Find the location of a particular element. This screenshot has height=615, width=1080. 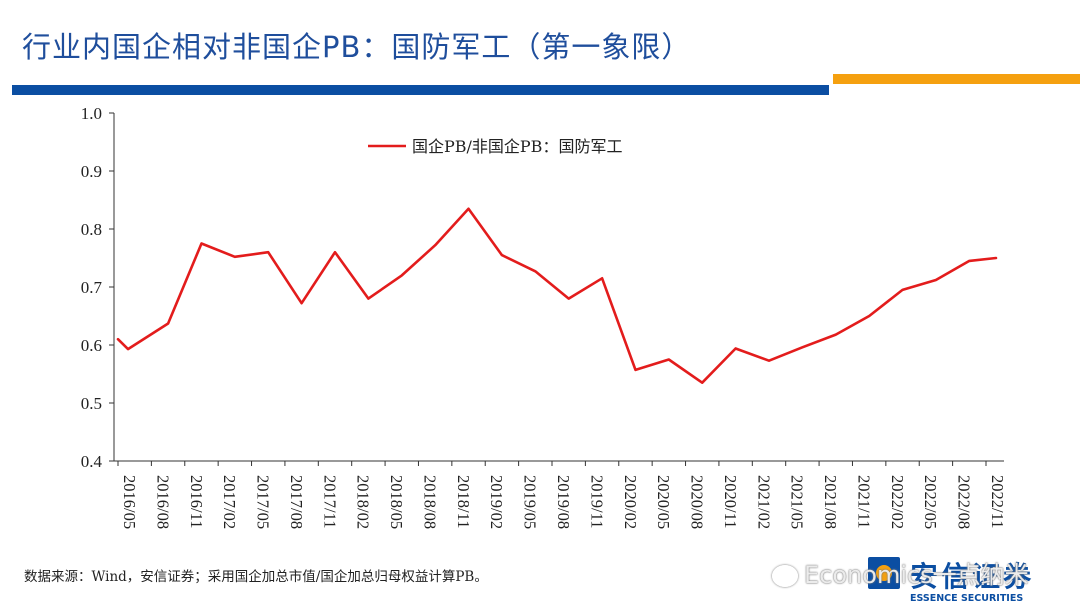

wechat-icon is located at coordinates (785, 576).